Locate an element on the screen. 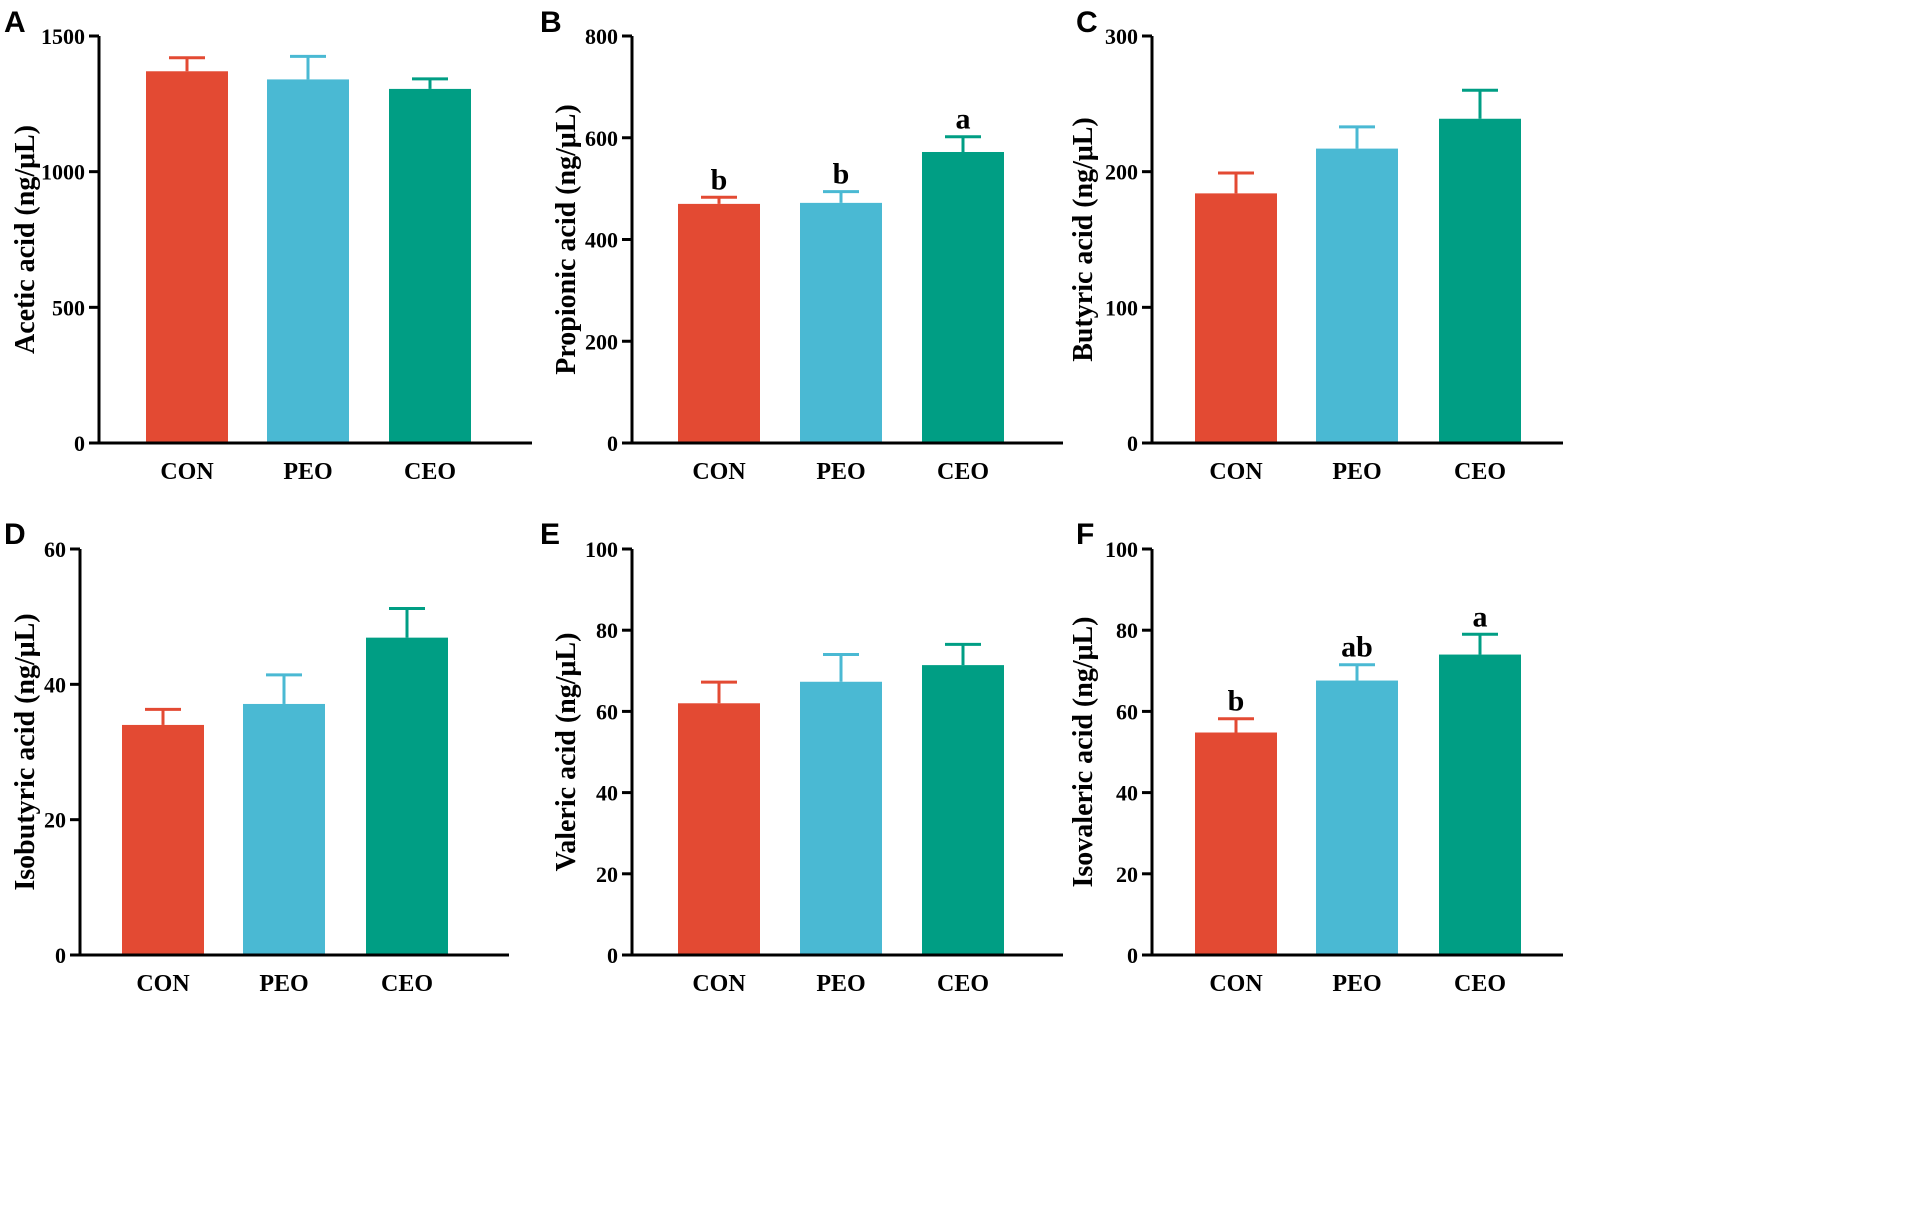 This screenshot has height=1208, width=1906. panel-letter: A is located at coordinates (15, 22).